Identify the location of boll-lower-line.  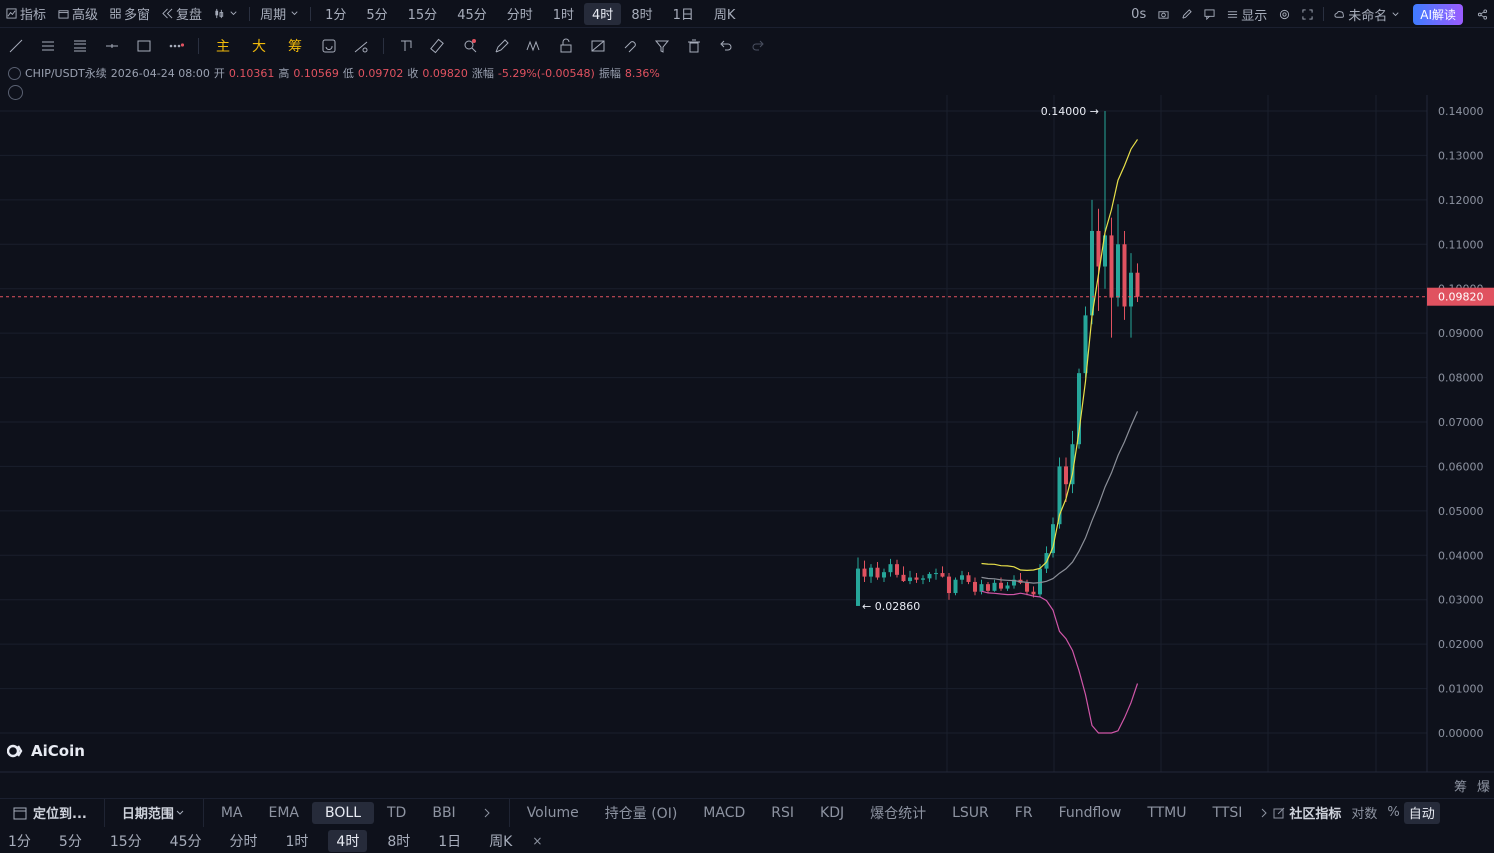
(1060, 662).